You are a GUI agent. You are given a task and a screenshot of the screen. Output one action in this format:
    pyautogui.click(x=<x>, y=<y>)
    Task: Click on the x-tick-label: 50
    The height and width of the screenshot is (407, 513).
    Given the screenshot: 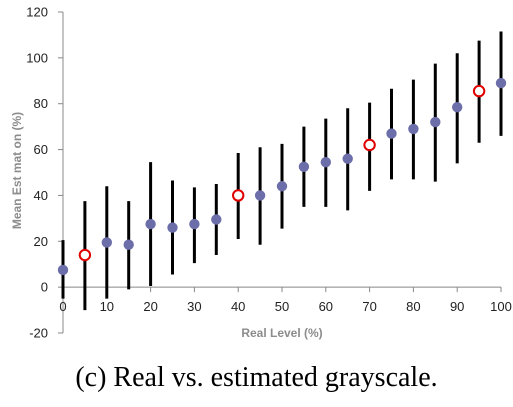 What is the action you would take?
    pyautogui.click(x=282, y=306)
    